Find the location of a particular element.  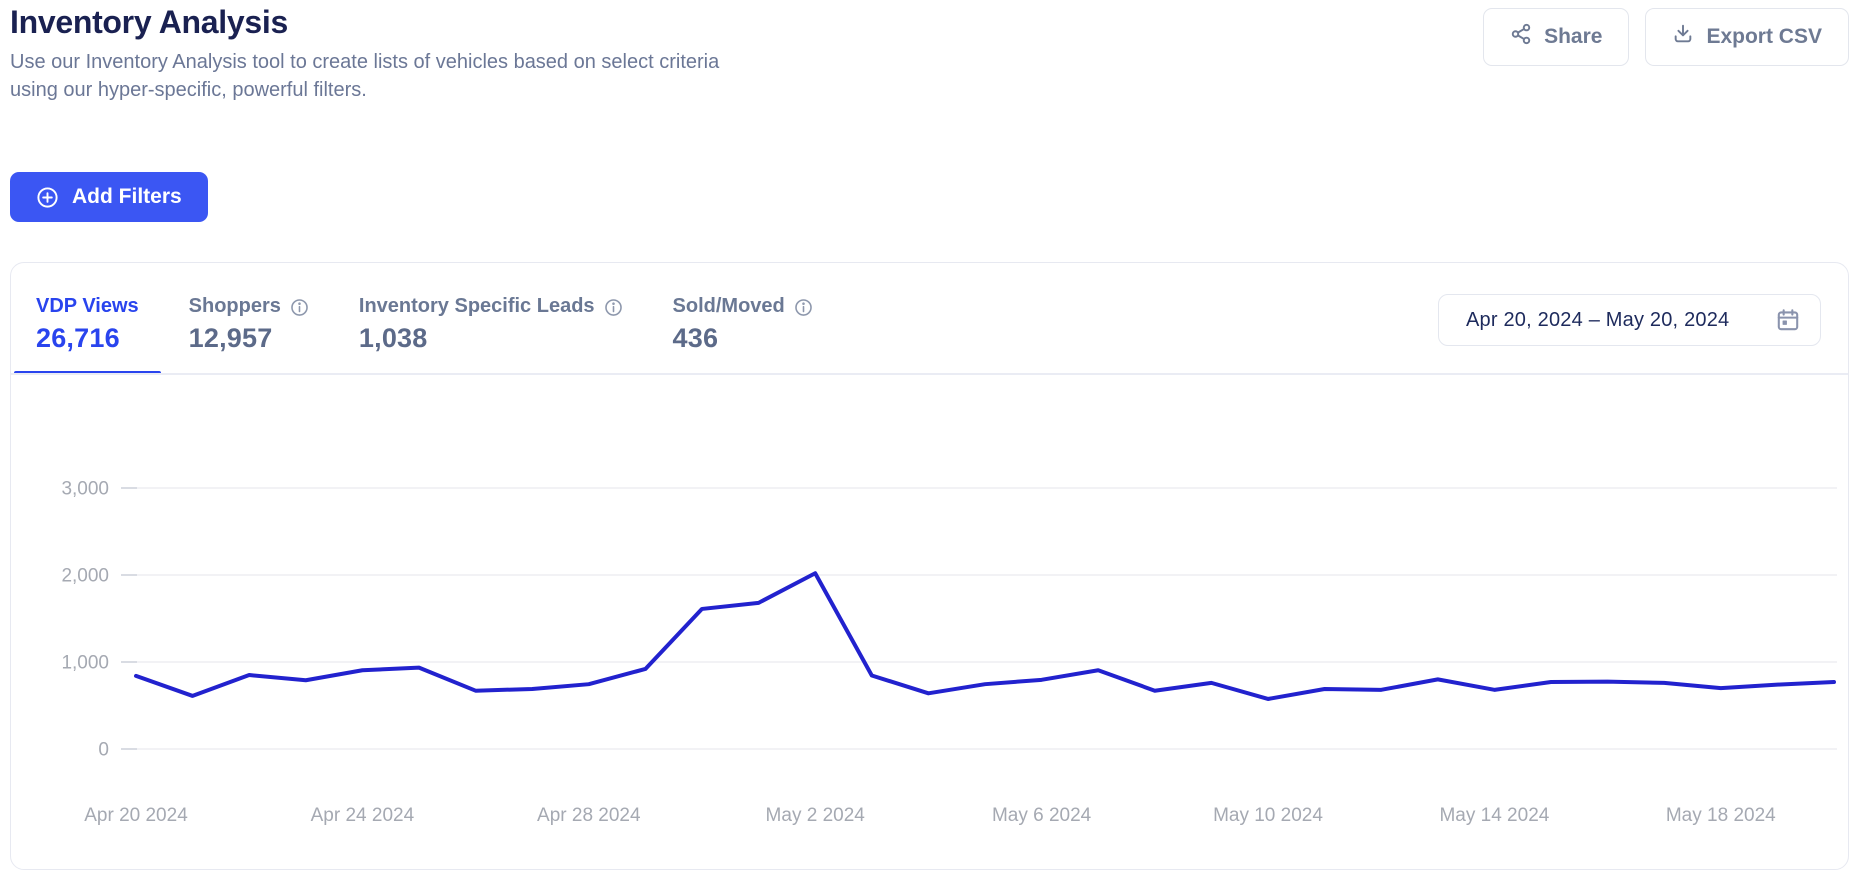

svg-text: 1,000 is located at coordinates (85, 663).